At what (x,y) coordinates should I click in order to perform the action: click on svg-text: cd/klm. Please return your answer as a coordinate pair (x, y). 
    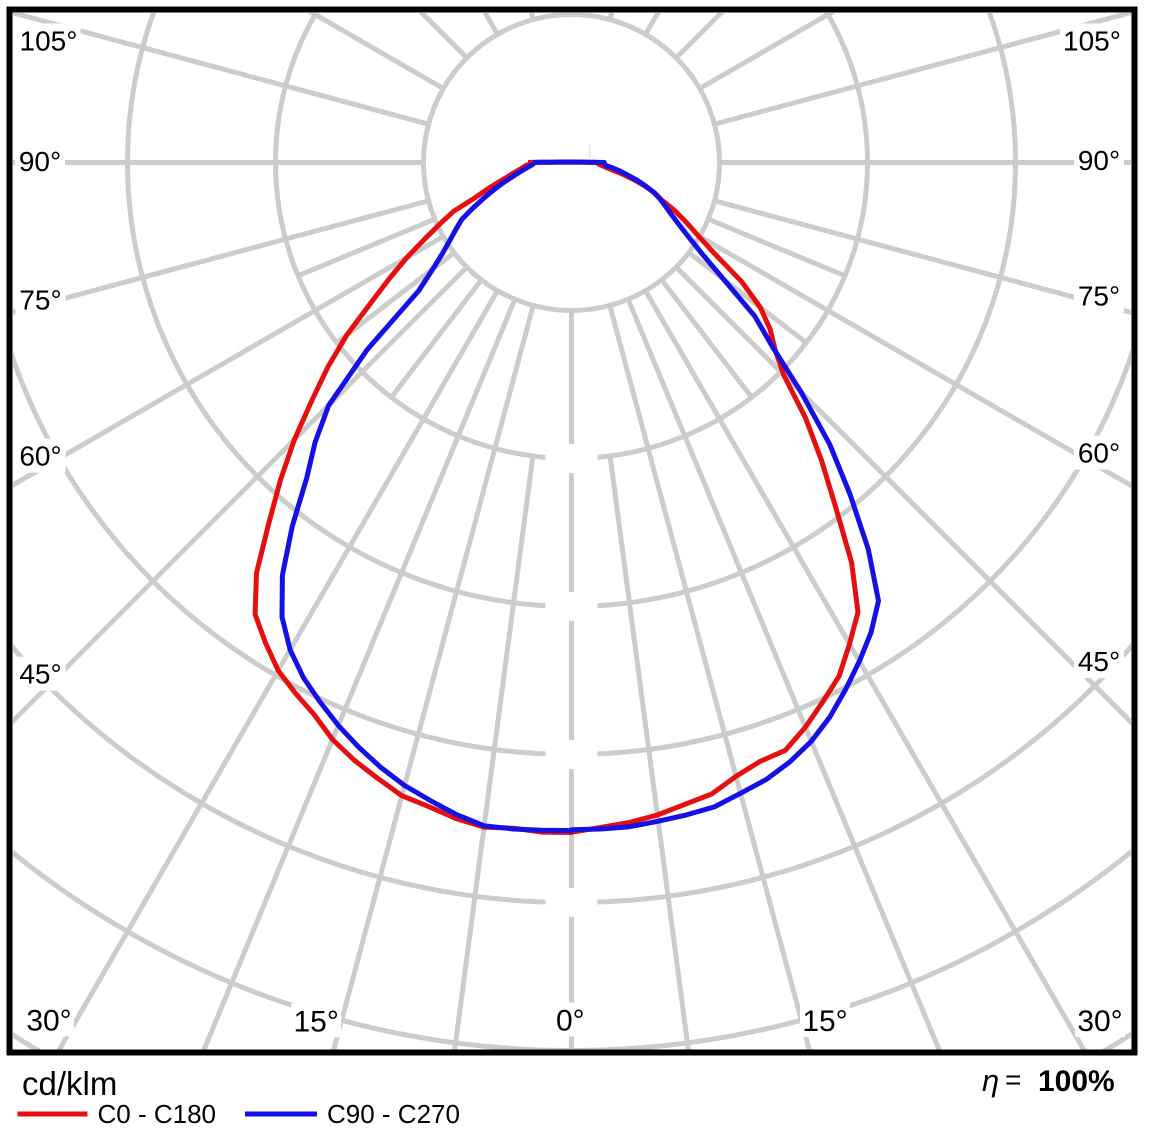
    Looking at the image, I should click on (69, 1083).